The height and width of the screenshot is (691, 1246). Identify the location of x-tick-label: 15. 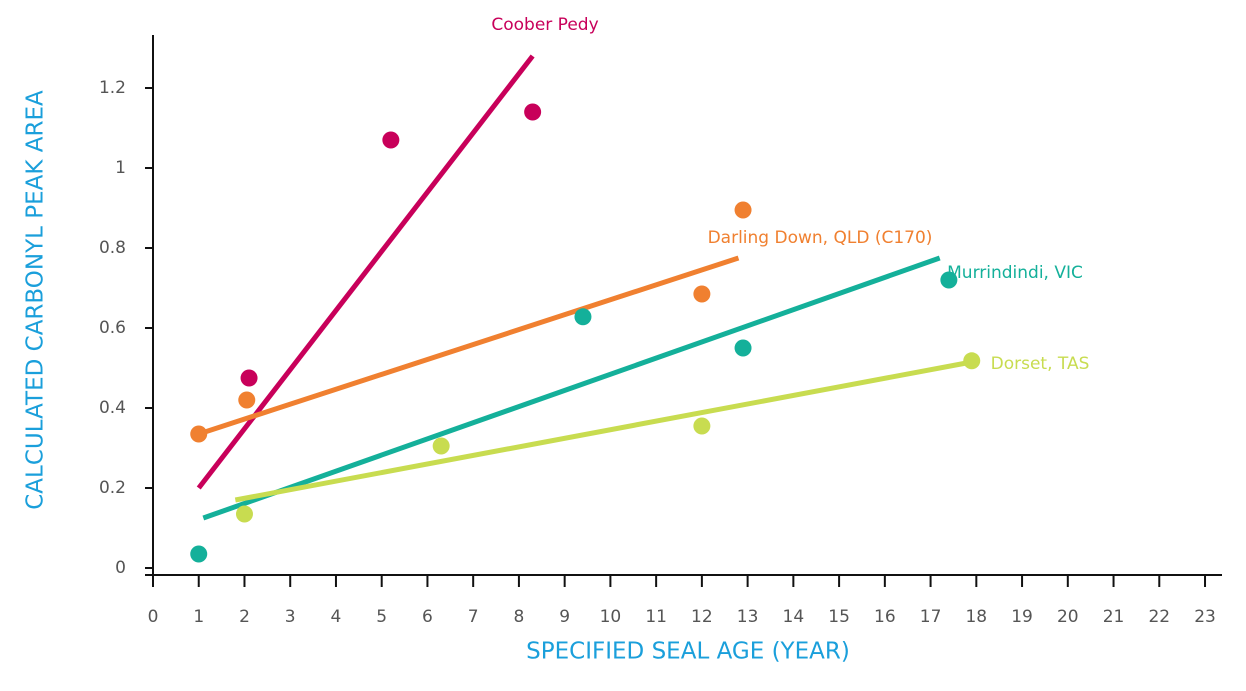
(839, 617).